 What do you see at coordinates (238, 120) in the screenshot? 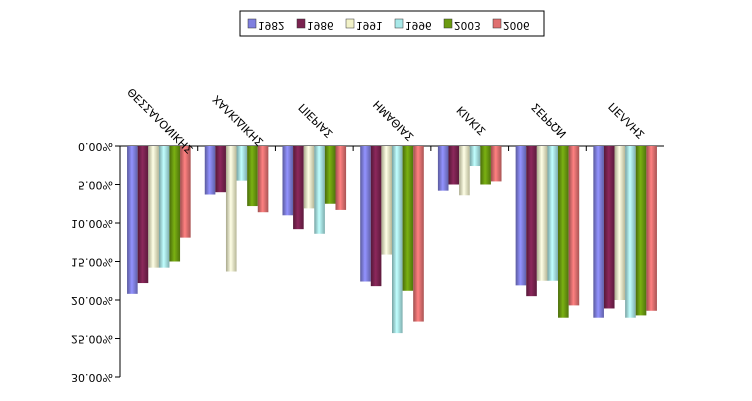
I see `category-label: ΧΑΛΚΙΔΙΚΗΣ` at bounding box center [238, 120].